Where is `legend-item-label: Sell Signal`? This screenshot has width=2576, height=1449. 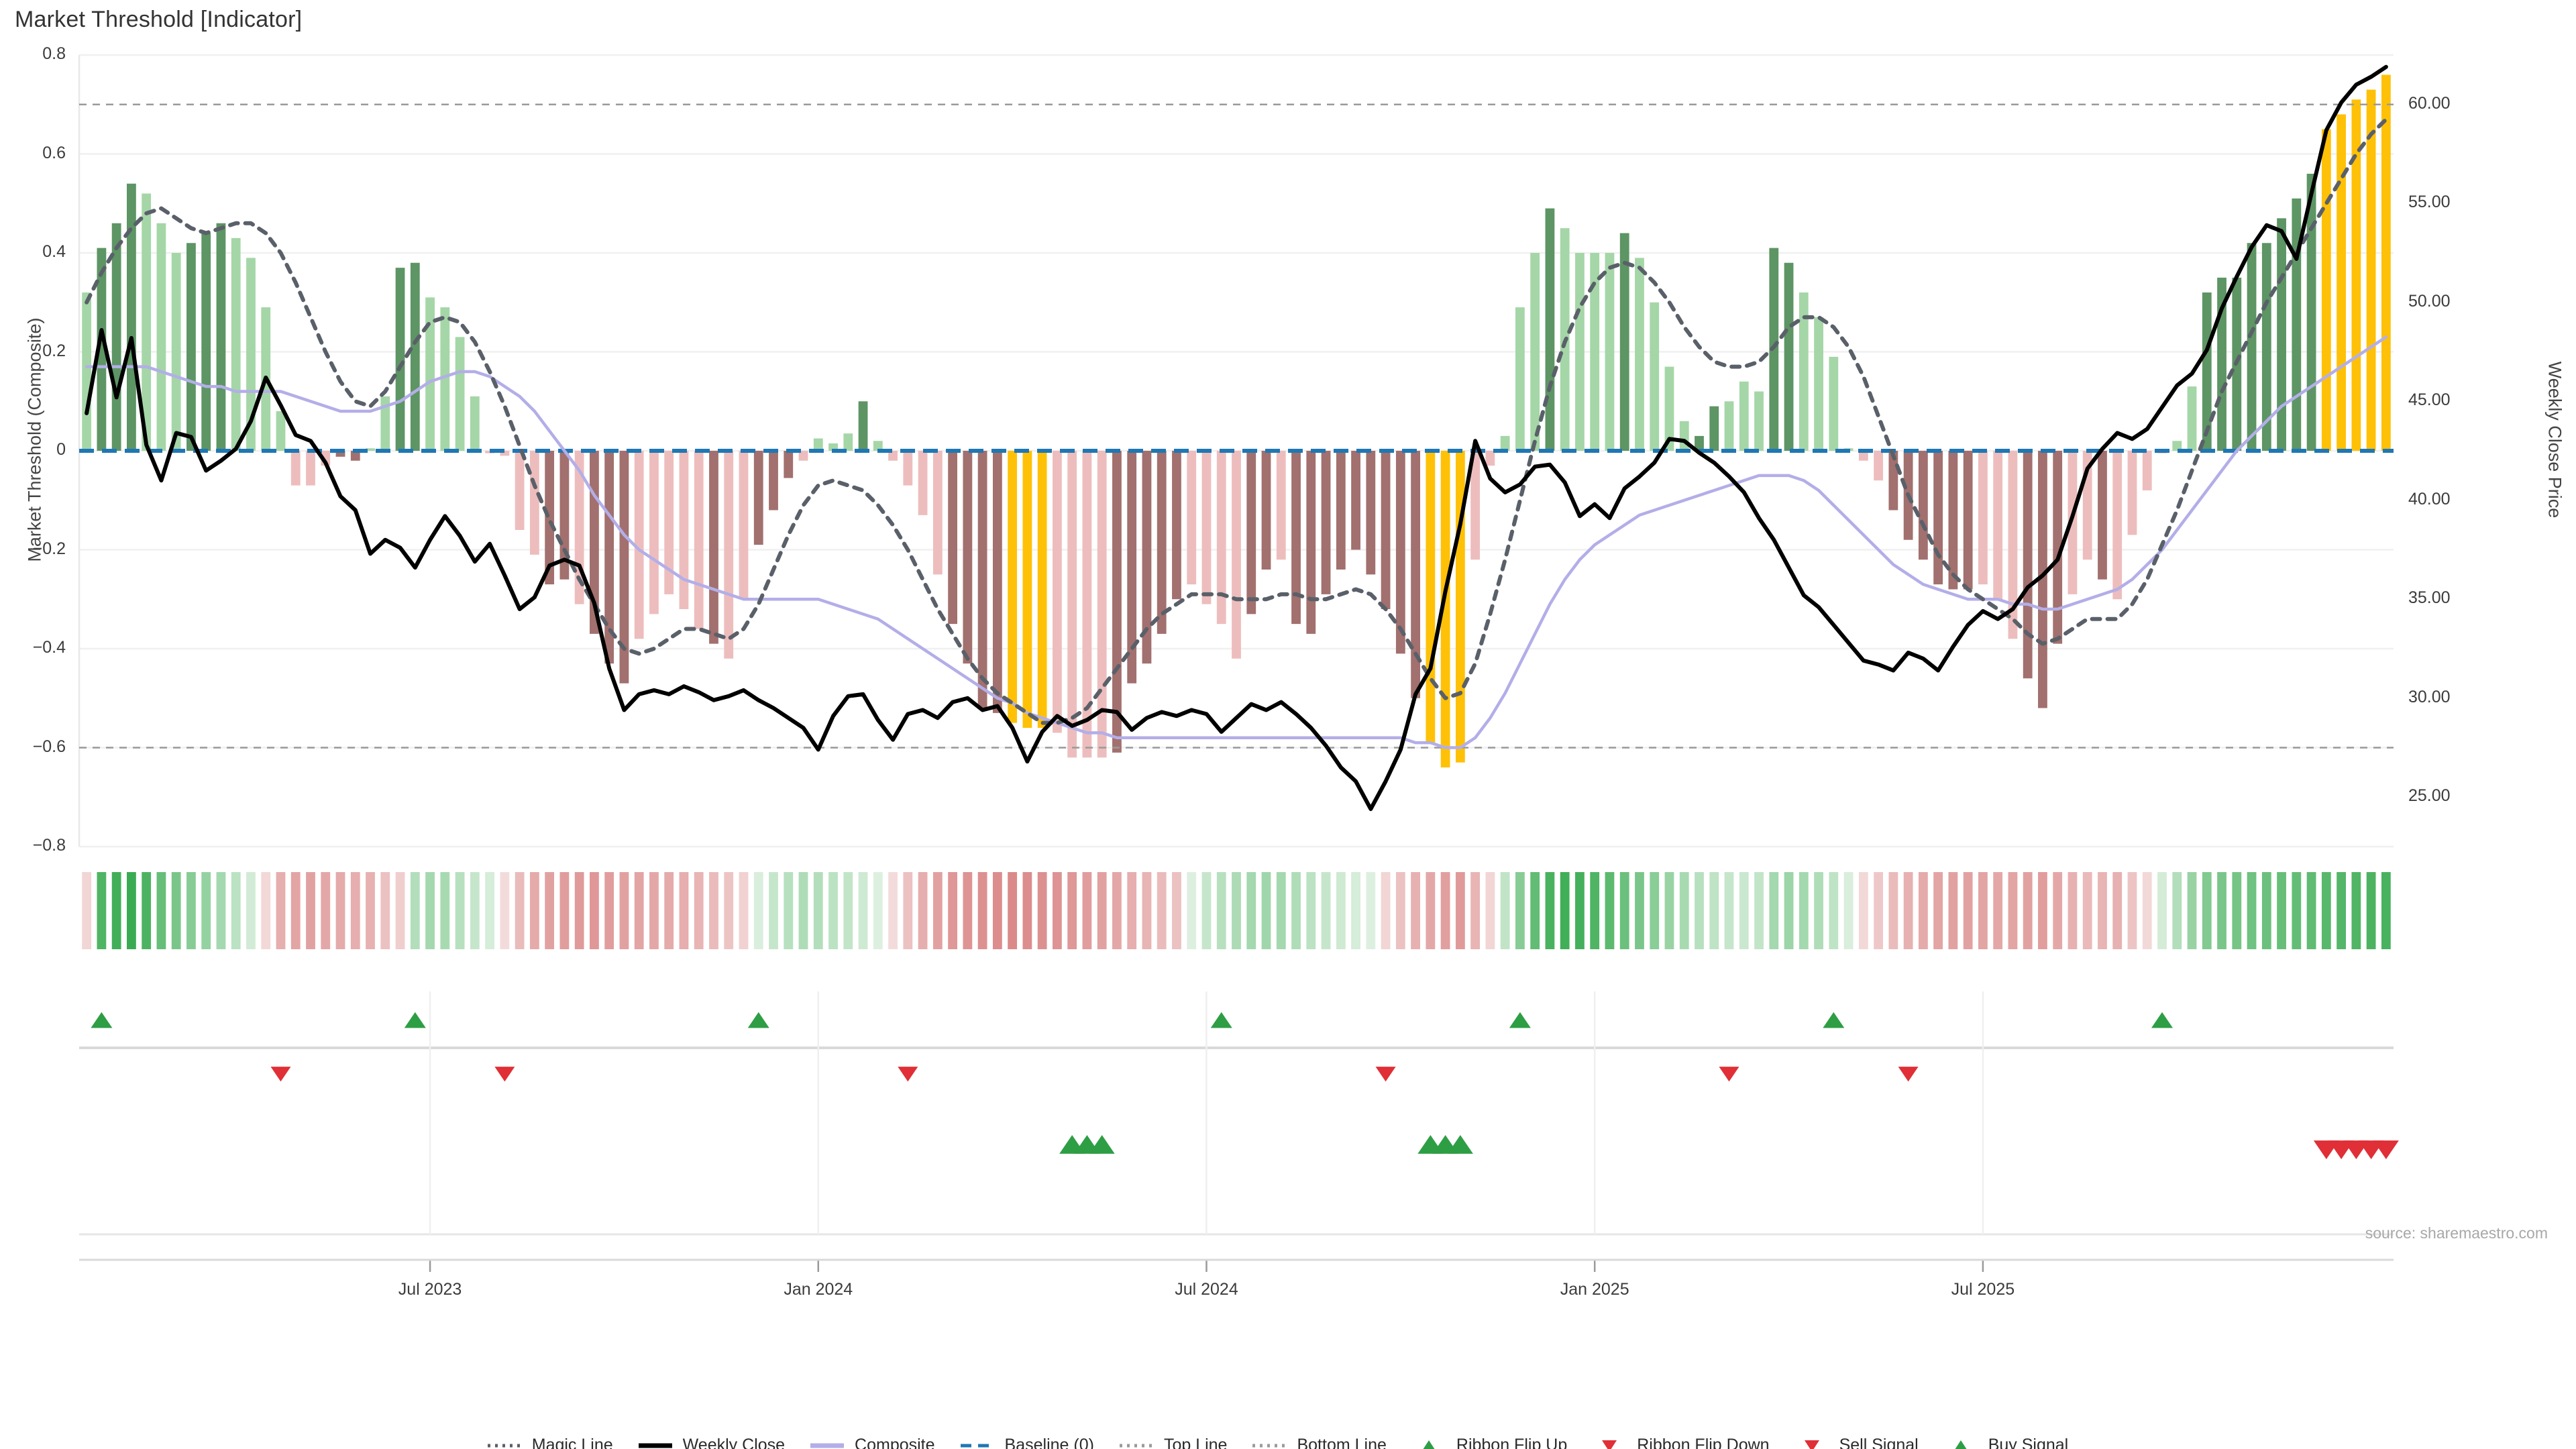
legend-item-label: Sell Signal is located at coordinates (1879, 1442).